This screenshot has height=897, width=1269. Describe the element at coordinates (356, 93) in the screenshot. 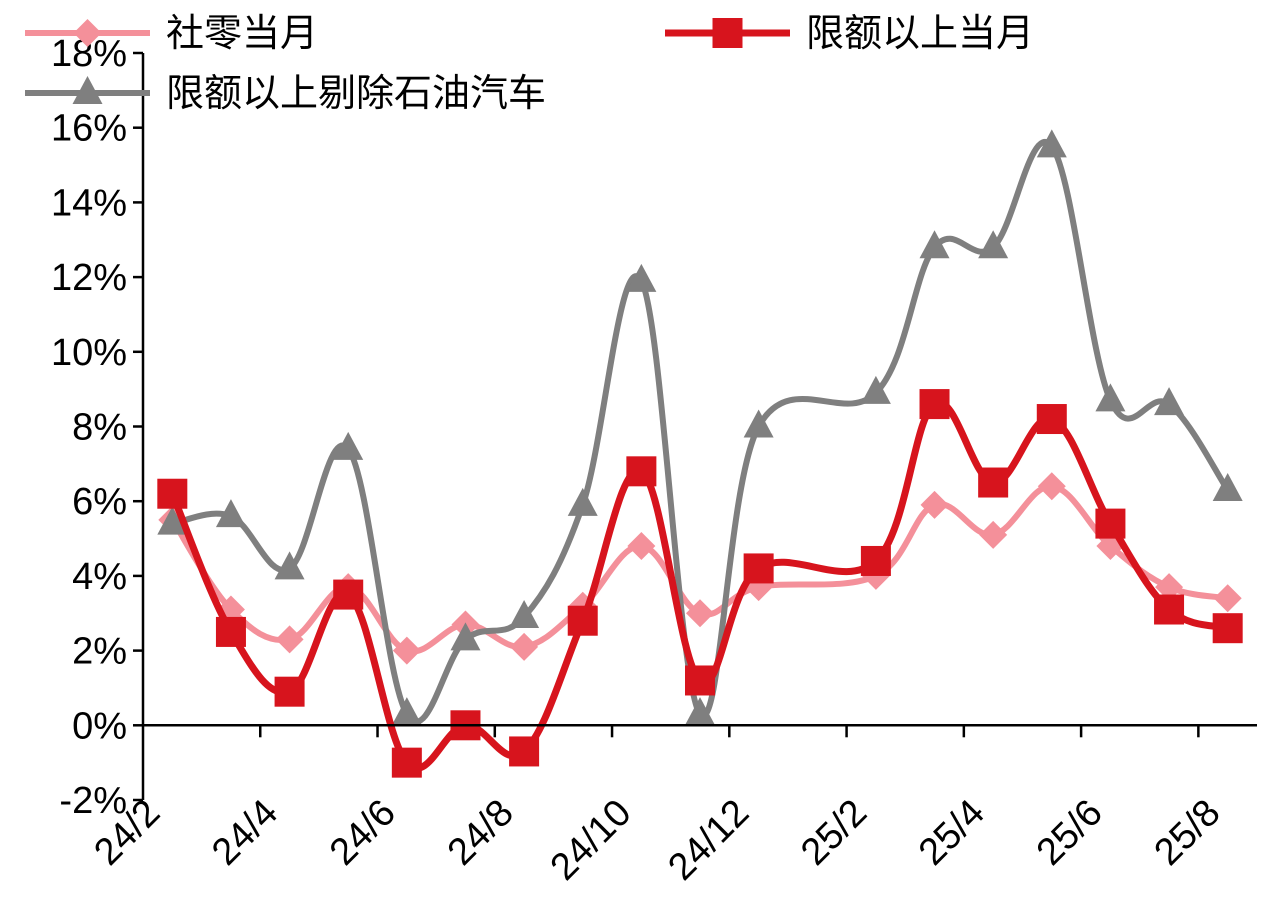

I see `legend-label: 限额以上剔除石油汽车` at that location.